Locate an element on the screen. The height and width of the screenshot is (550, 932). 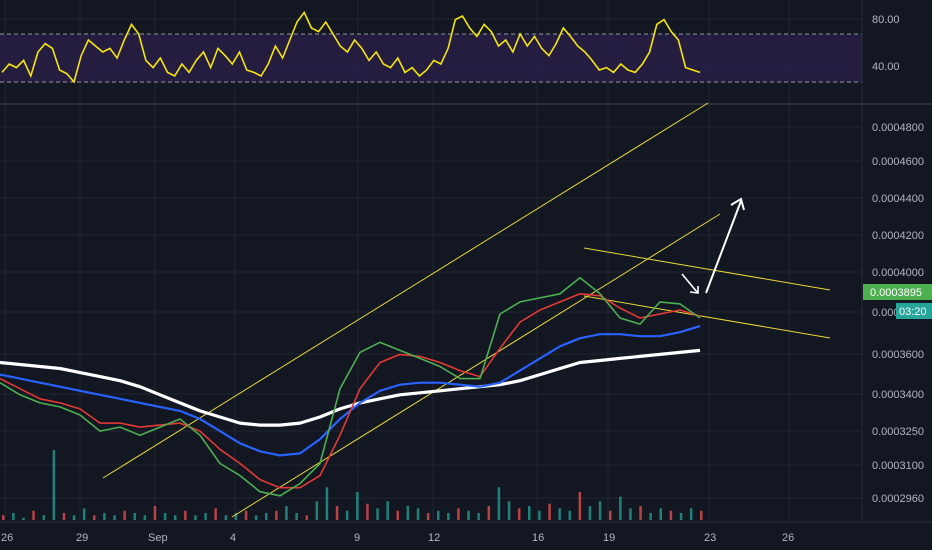
price-badges: 0.0003895 03:20 is located at coordinates (897, 301).